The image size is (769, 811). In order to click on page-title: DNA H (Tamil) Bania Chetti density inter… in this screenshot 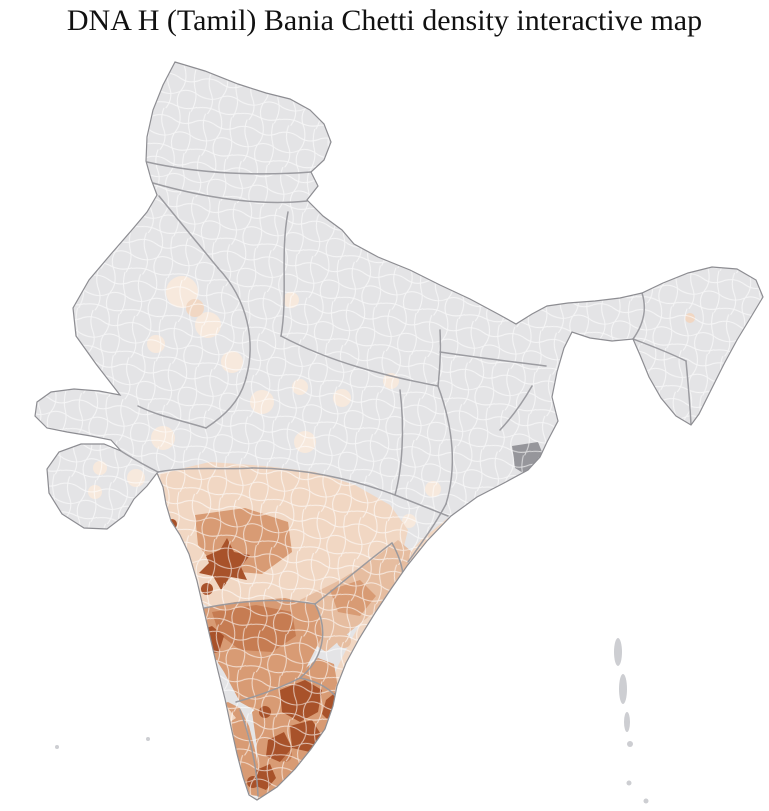, I will do `click(384, 20)`.